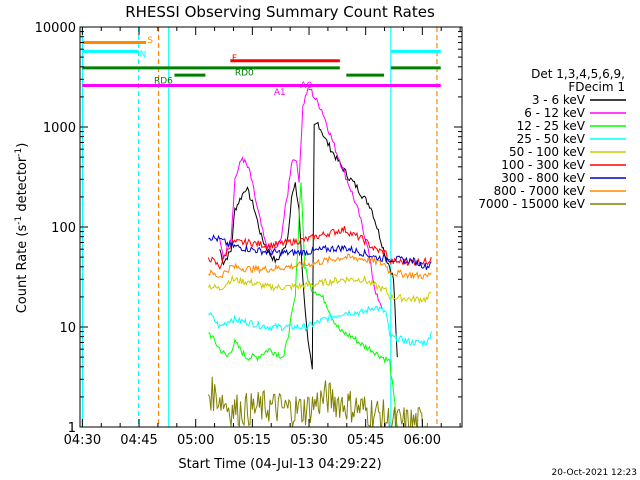  I want to click on x-axis-label: Start Time (04-Jul-13 04:29:22), so click(279, 464).